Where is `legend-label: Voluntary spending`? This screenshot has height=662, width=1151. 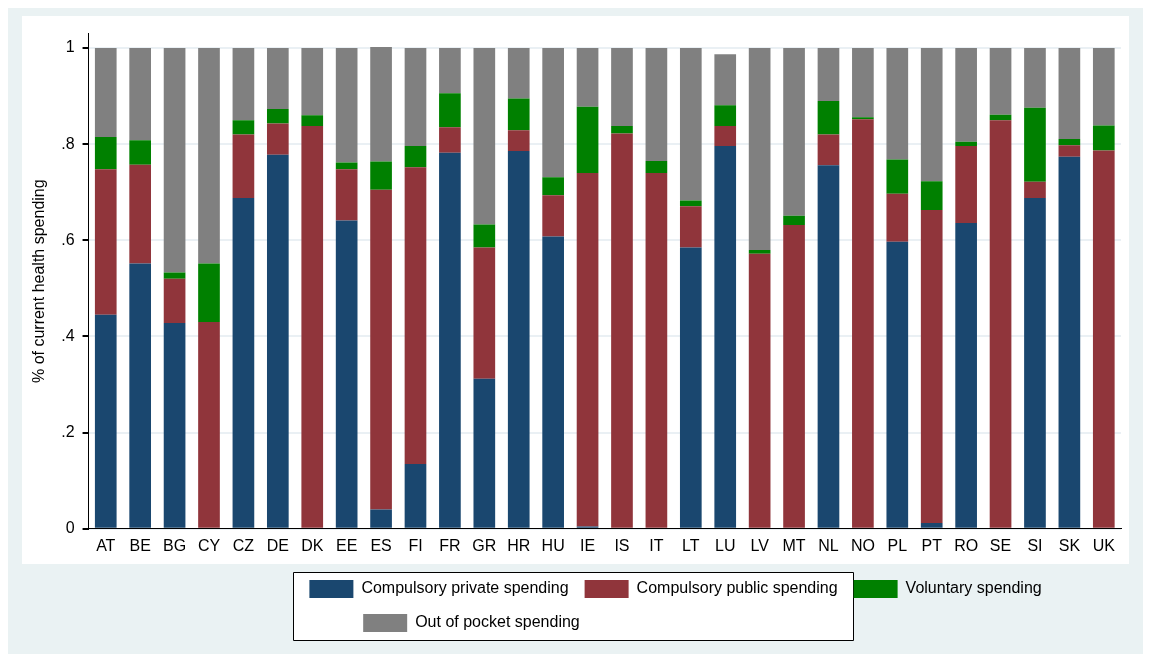 legend-label: Voluntary spending is located at coordinates (973, 588).